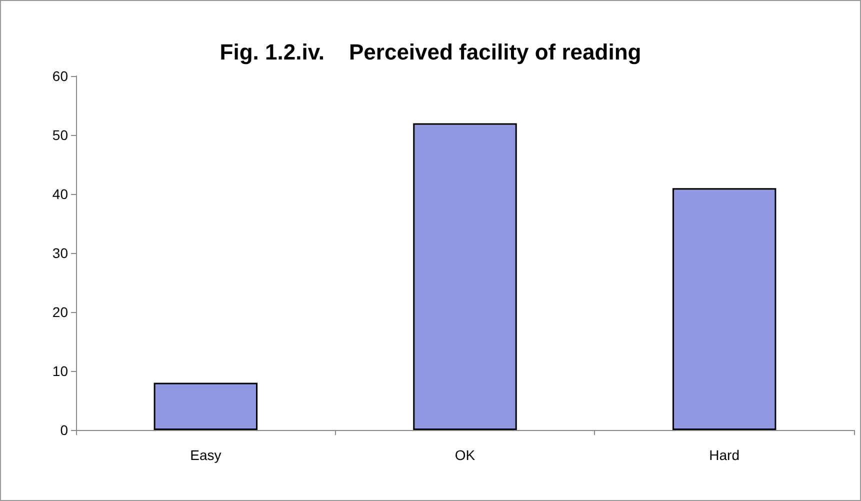 The width and height of the screenshot is (861, 501). Describe the element at coordinates (60, 135) in the screenshot. I see `y-tick-label: 50` at that location.